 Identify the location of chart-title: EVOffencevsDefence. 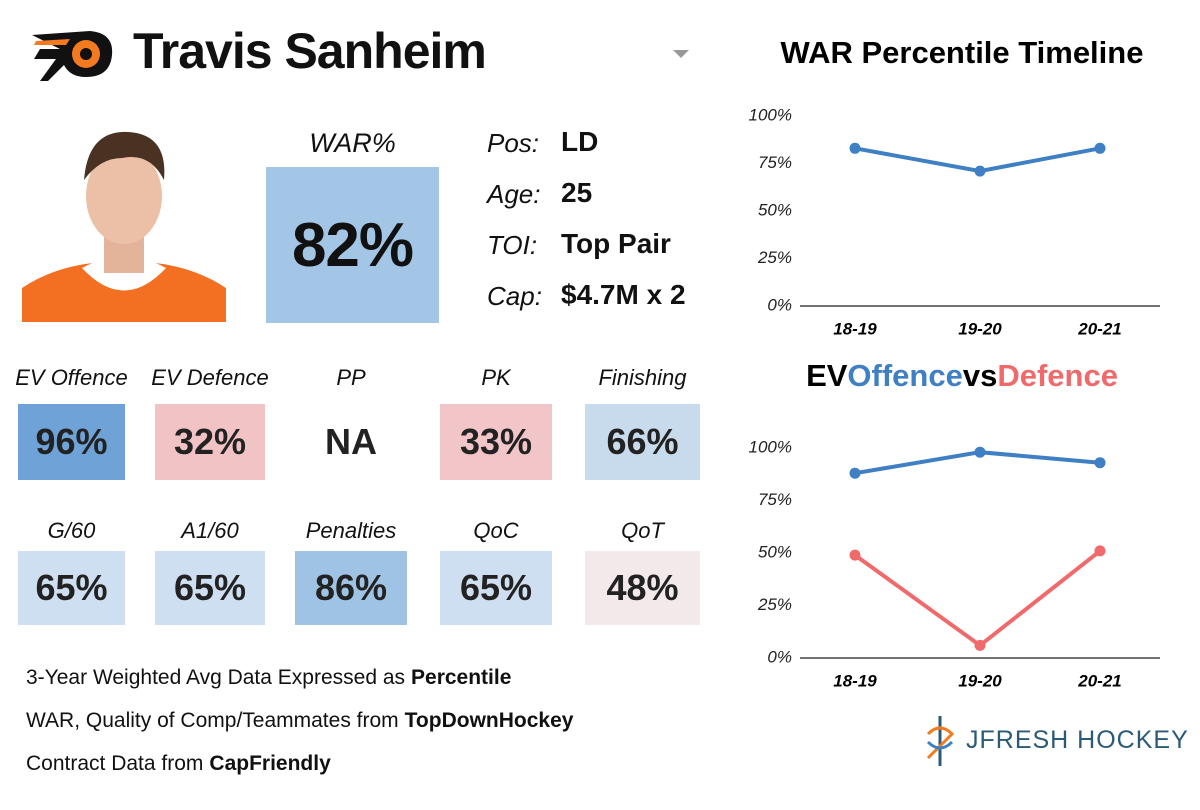
(962, 375).